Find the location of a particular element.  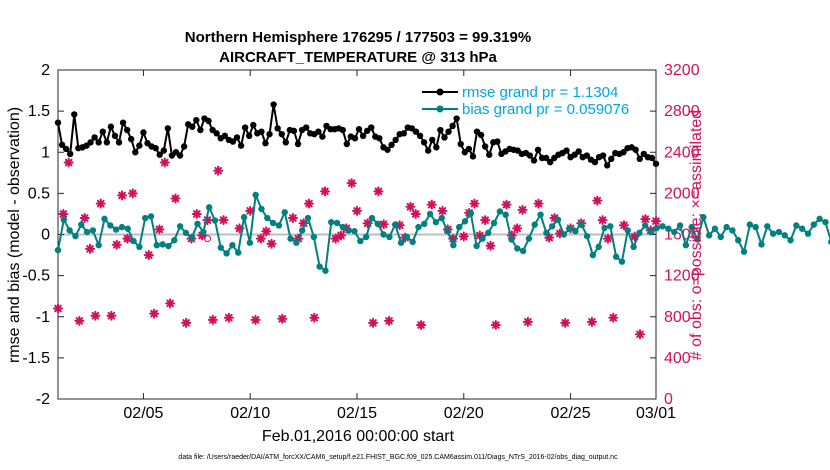

y-tick-label-right: 1200 is located at coordinates (682, 276).